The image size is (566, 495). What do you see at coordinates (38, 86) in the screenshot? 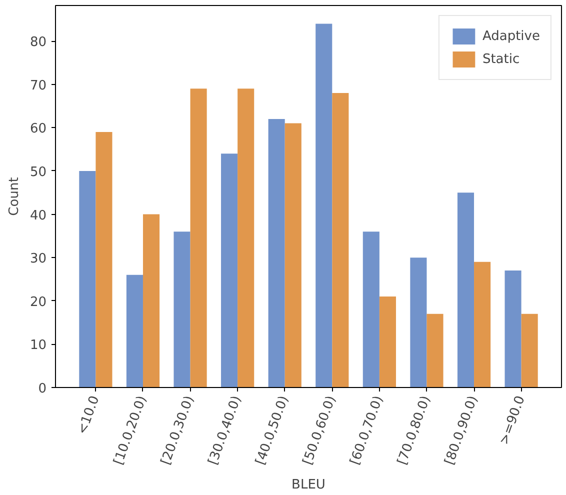
I see `y-tick-label: 70` at bounding box center [38, 86].